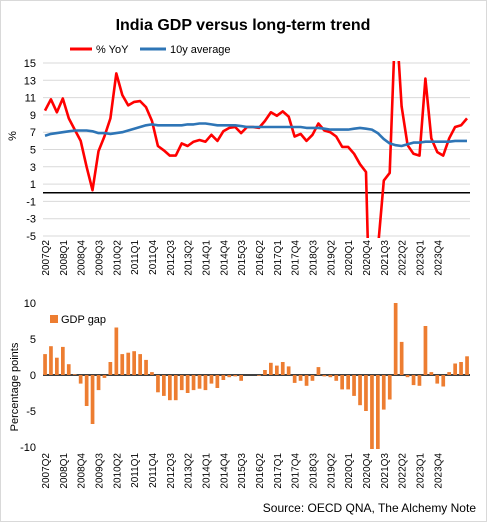 The height and width of the screenshot is (522, 487). I want to click on bottom-x-tick-label: 2014Q1, so click(207, 471).